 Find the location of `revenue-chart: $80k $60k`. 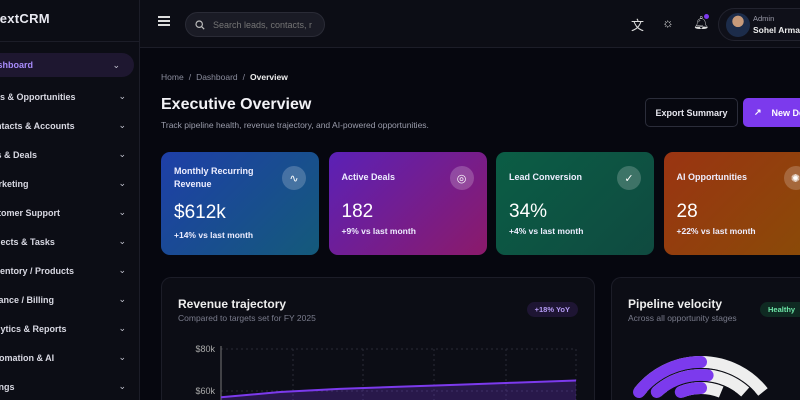

revenue-chart: $80k $60k is located at coordinates (386, 372).